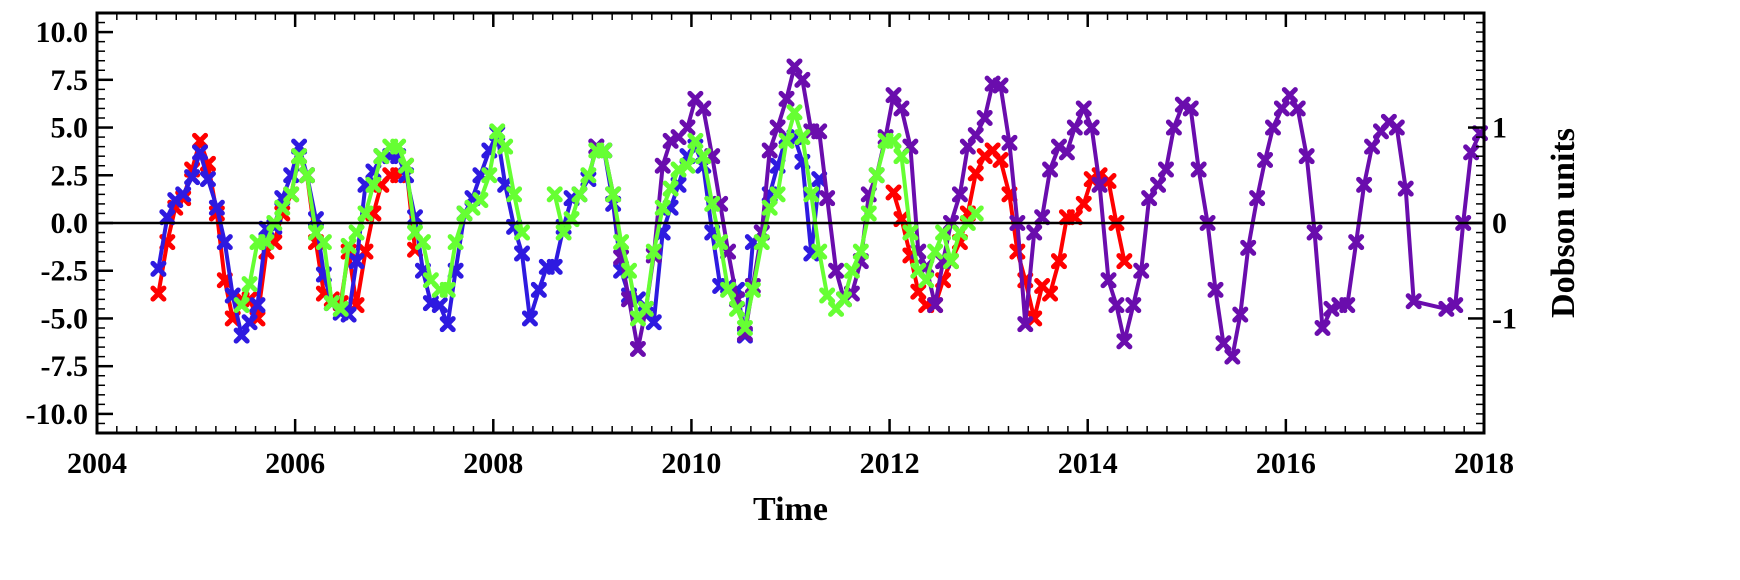 This screenshot has height=580, width=1740. I want to click on series-line, so click(765, 220).